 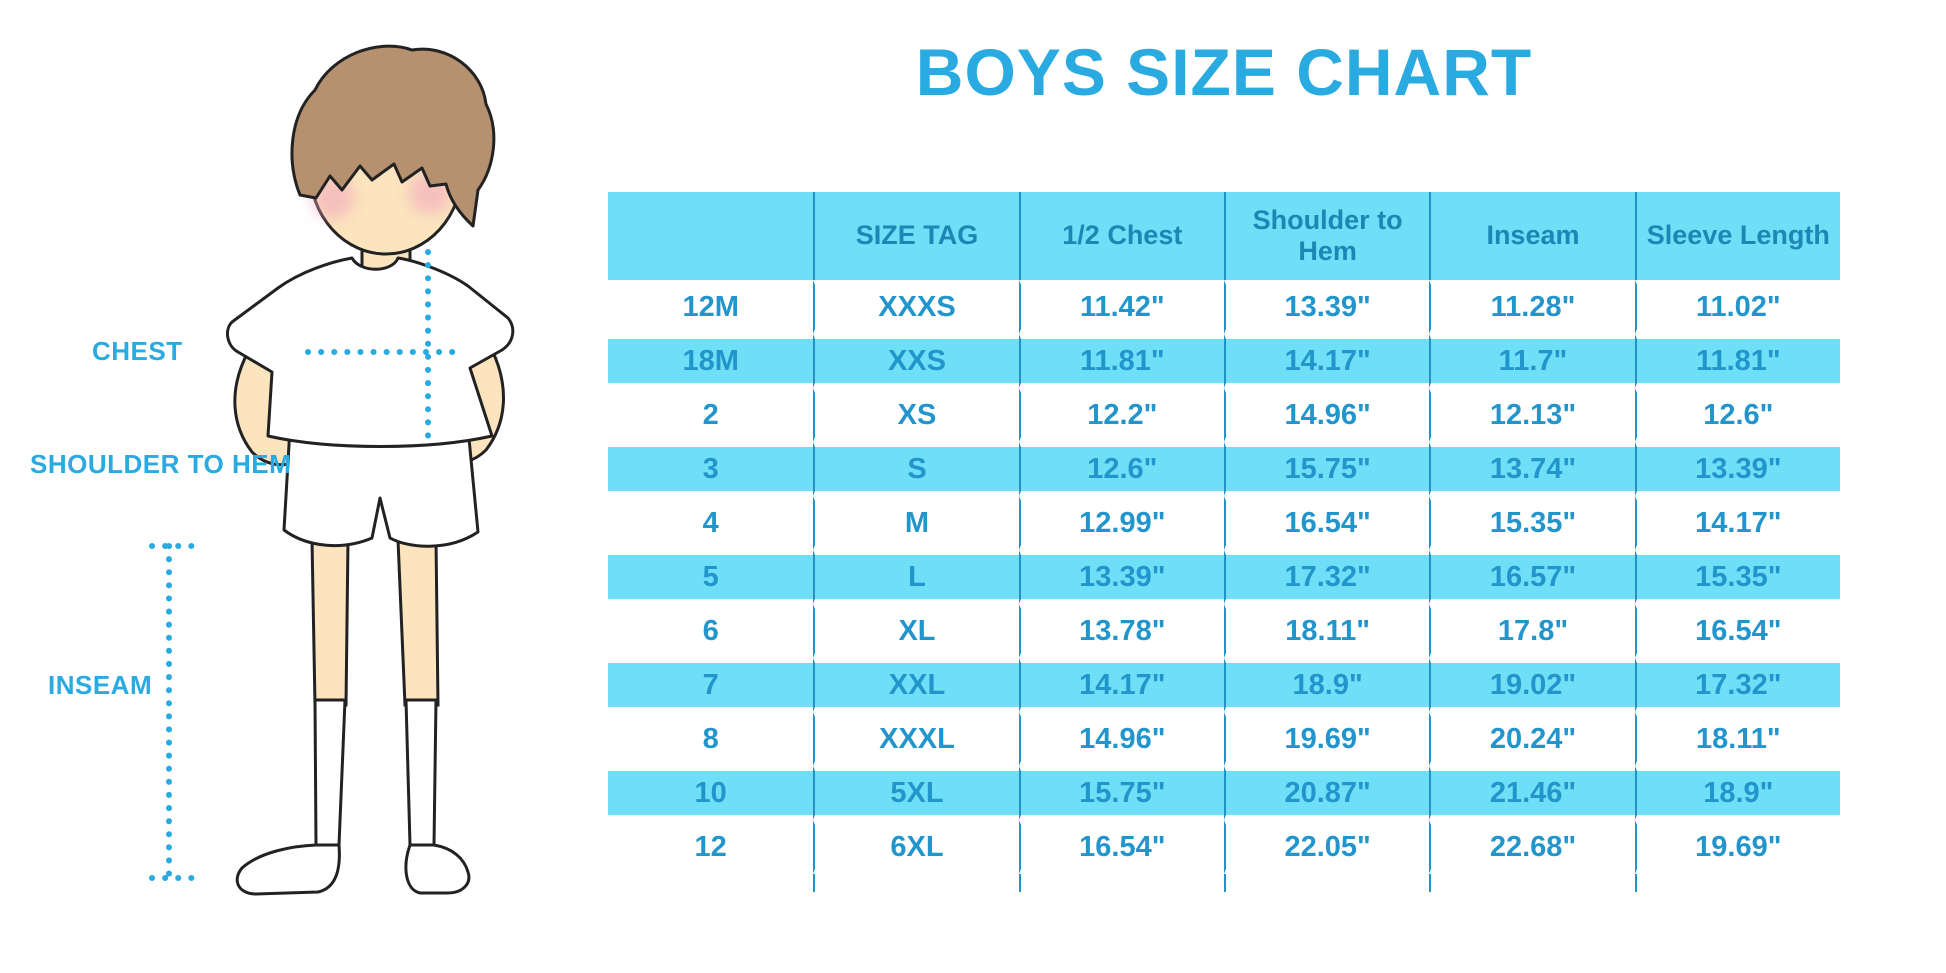 What do you see at coordinates (1532, 577) in the screenshot?
I see `table-cell: 16.57"` at bounding box center [1532, 577].